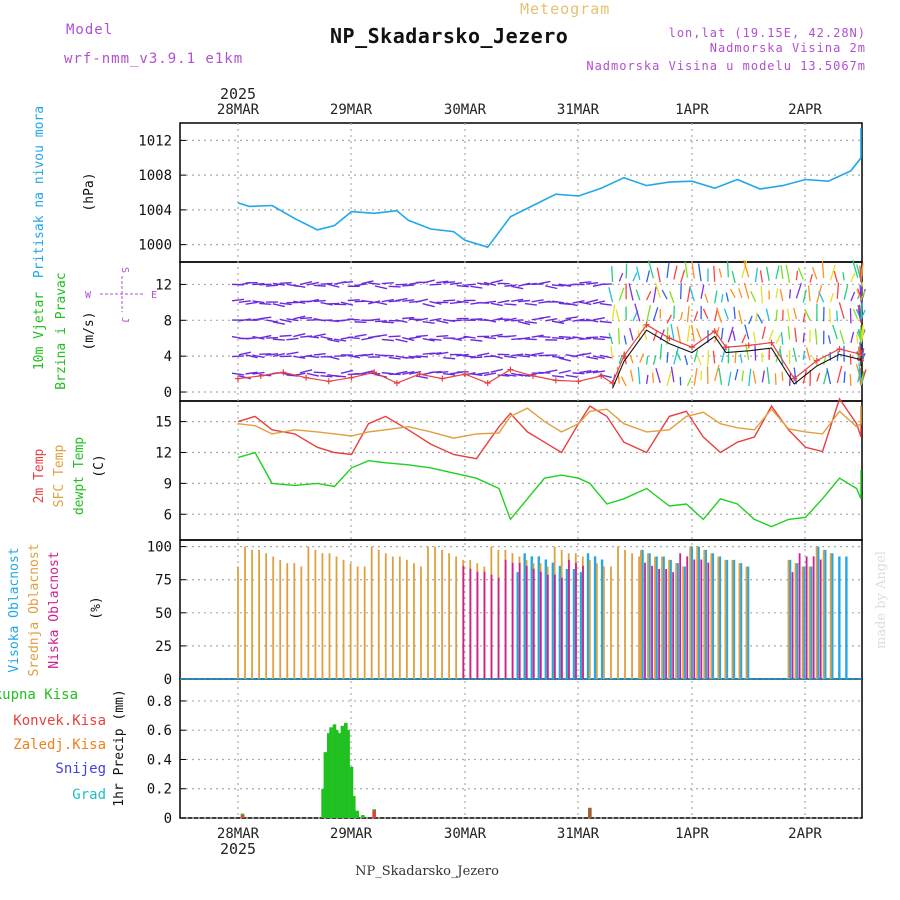  What do you see at coordinates (449, 36) in the screenshot?
I see `station-title: NP_Skadarsko_Jezero` at bounding box center [449, 36].